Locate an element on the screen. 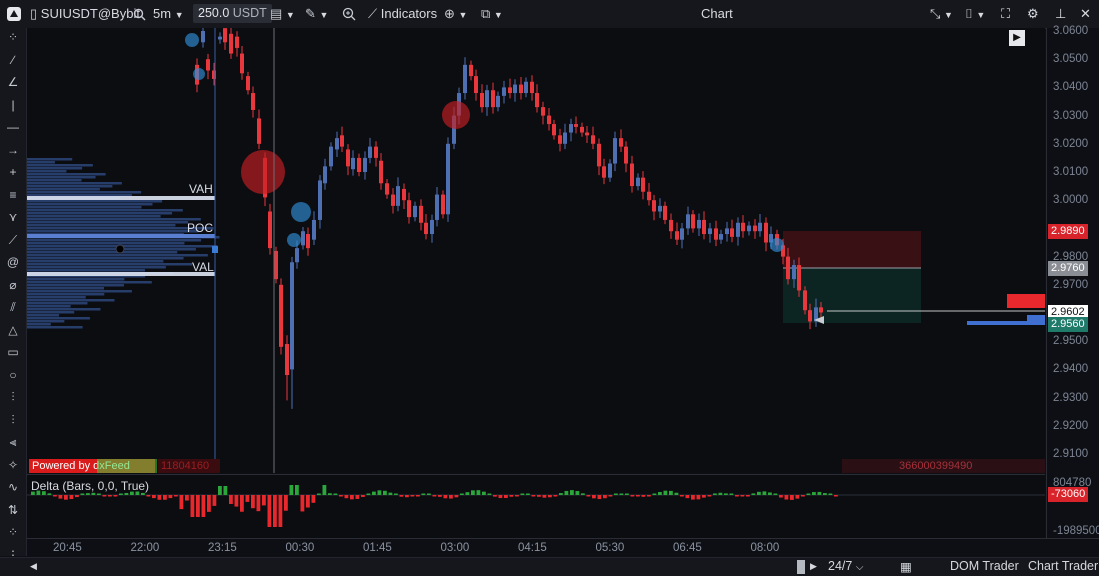 The width and height of the screenshot is (1099, 576). time-tick: 08:00 is located at coordinates (765, 548).